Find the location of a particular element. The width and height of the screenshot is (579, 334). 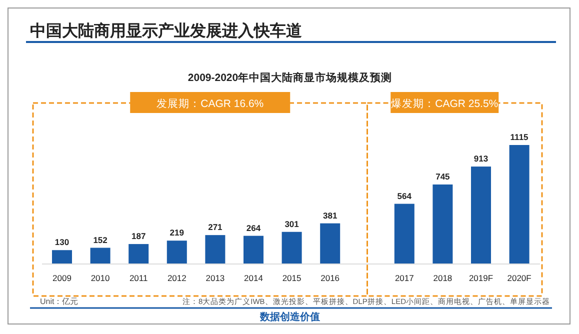

x-tick-label: 2012 is located at coordinates (177, 278).